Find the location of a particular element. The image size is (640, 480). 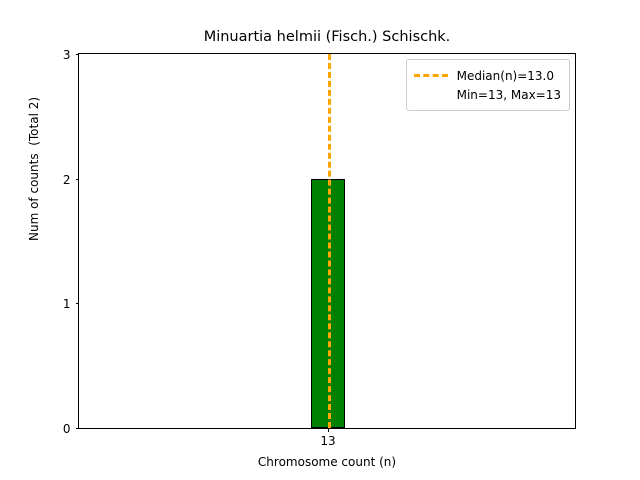

legend-spacer-icon is located at coordinates (431, 94).